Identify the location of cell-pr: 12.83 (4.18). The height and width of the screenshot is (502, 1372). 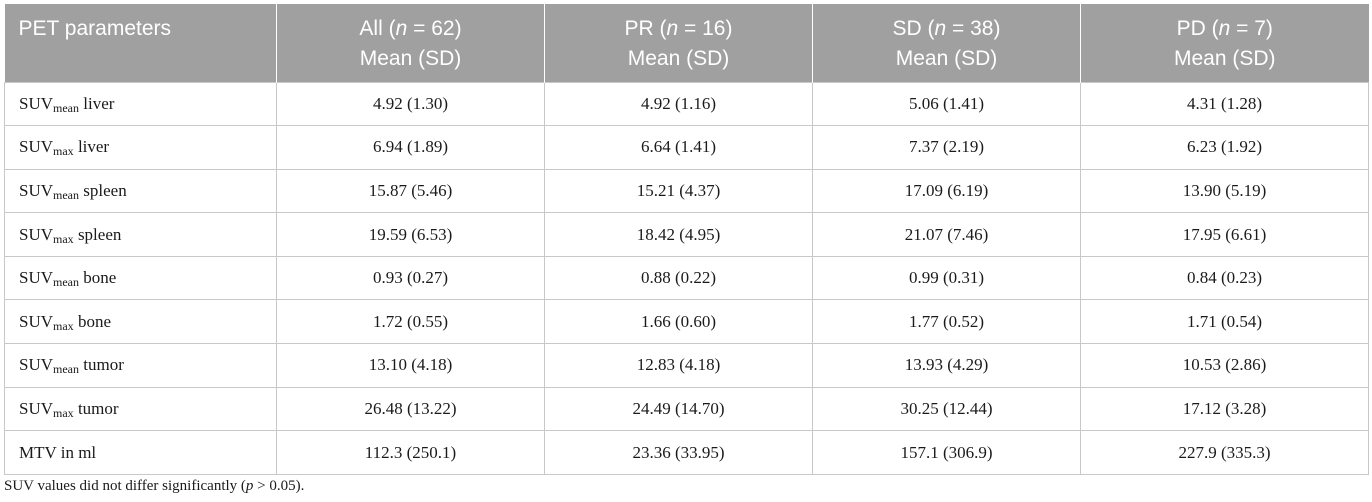
(678, 365).